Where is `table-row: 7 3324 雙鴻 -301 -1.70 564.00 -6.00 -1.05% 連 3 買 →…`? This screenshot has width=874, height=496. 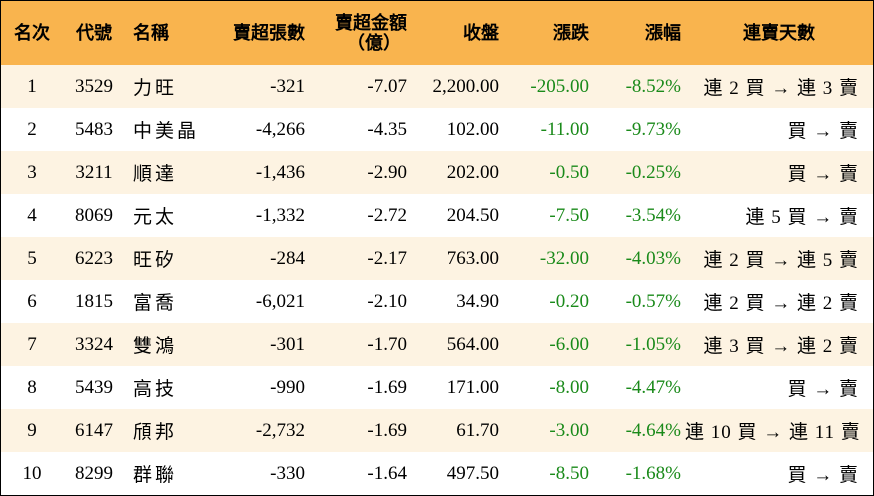
table-row: 7 3324 雙鴻 -301 -1.70 564.00 -6.00 -1.05% 連 3 買 →… is located at coordinates (437, 344).